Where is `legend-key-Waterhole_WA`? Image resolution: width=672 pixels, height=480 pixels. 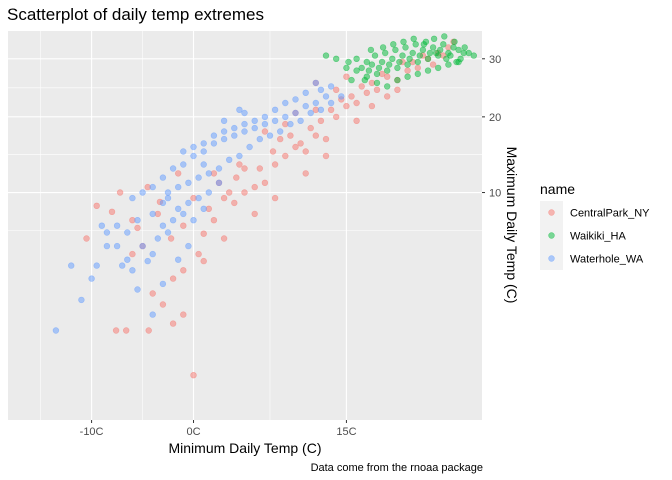 legend-key-Waterhole_WA is located at coordinates (551, 258).